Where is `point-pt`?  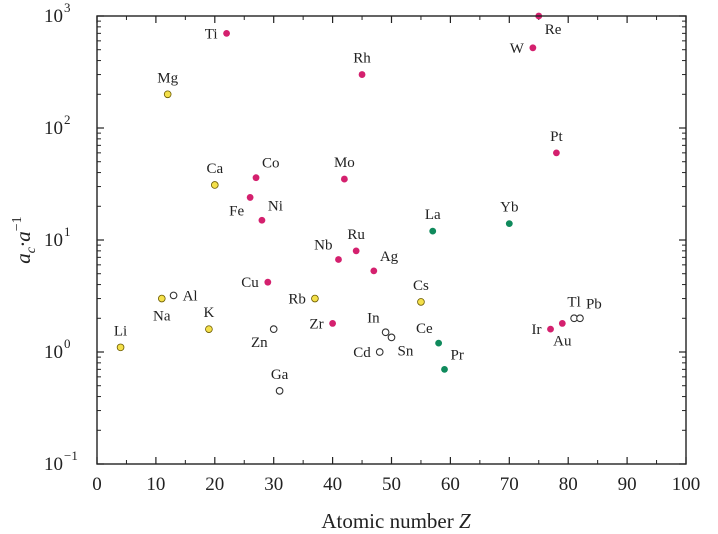
point-pt is located at coordinates (556, 153).